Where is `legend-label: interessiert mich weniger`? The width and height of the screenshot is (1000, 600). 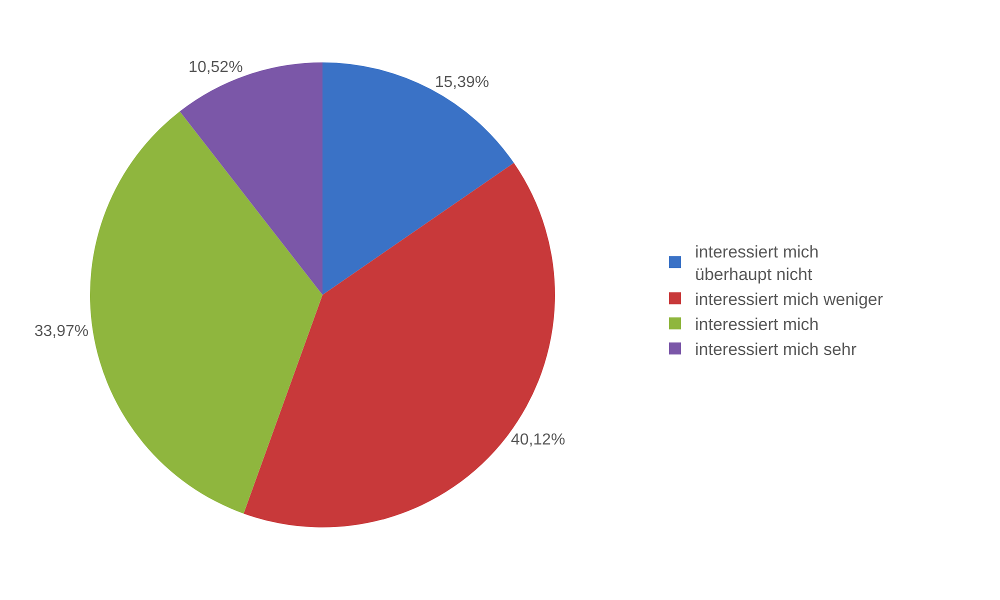
legend-label: interessiert mich weniger is located at coordinates (789, 299).